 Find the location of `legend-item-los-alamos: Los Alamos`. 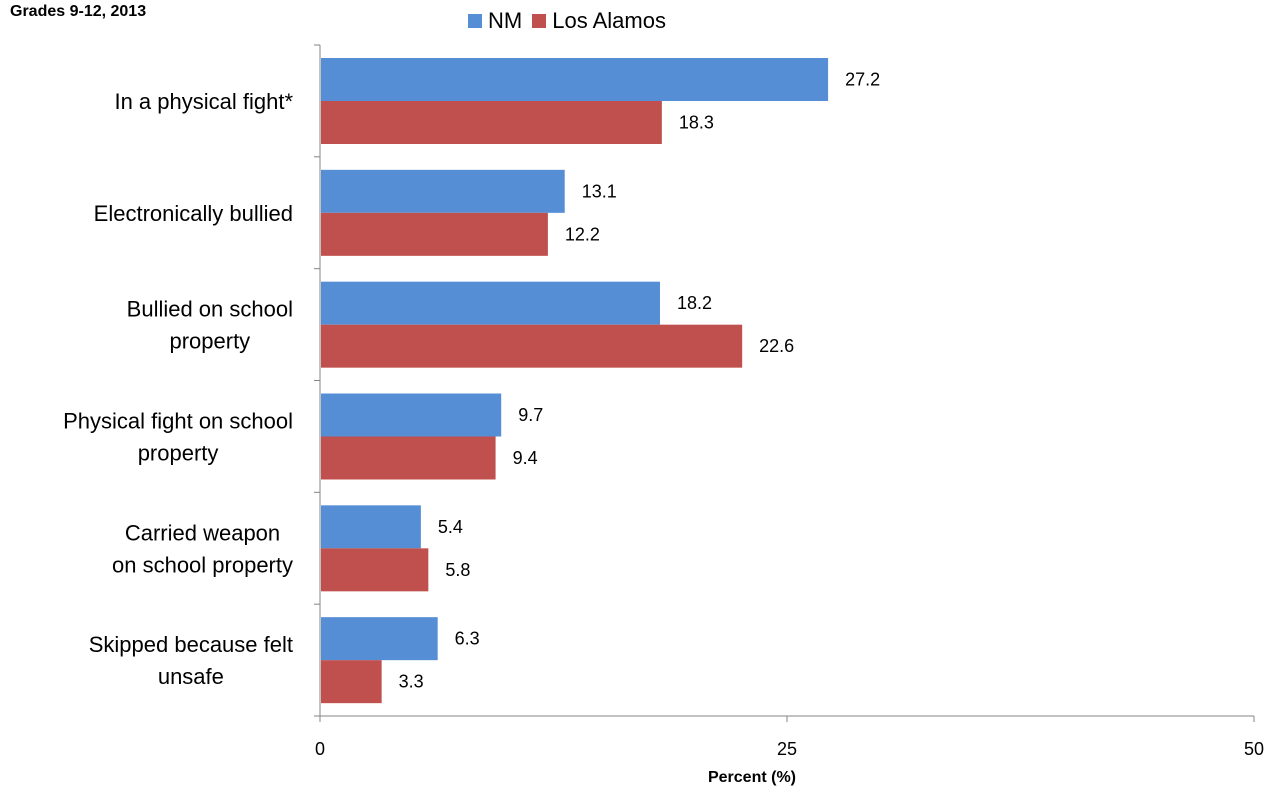

legend-item-los-alamos: Los Alamos is located at coordinates (599, 21).